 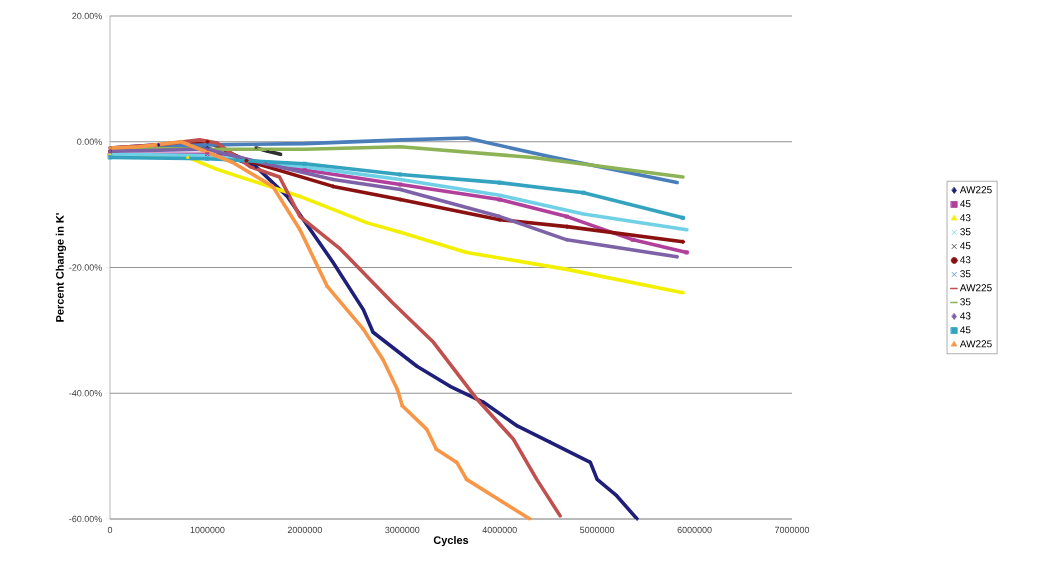 I want to click on x-tick-label: 1000000, so click(x=207, y=530).